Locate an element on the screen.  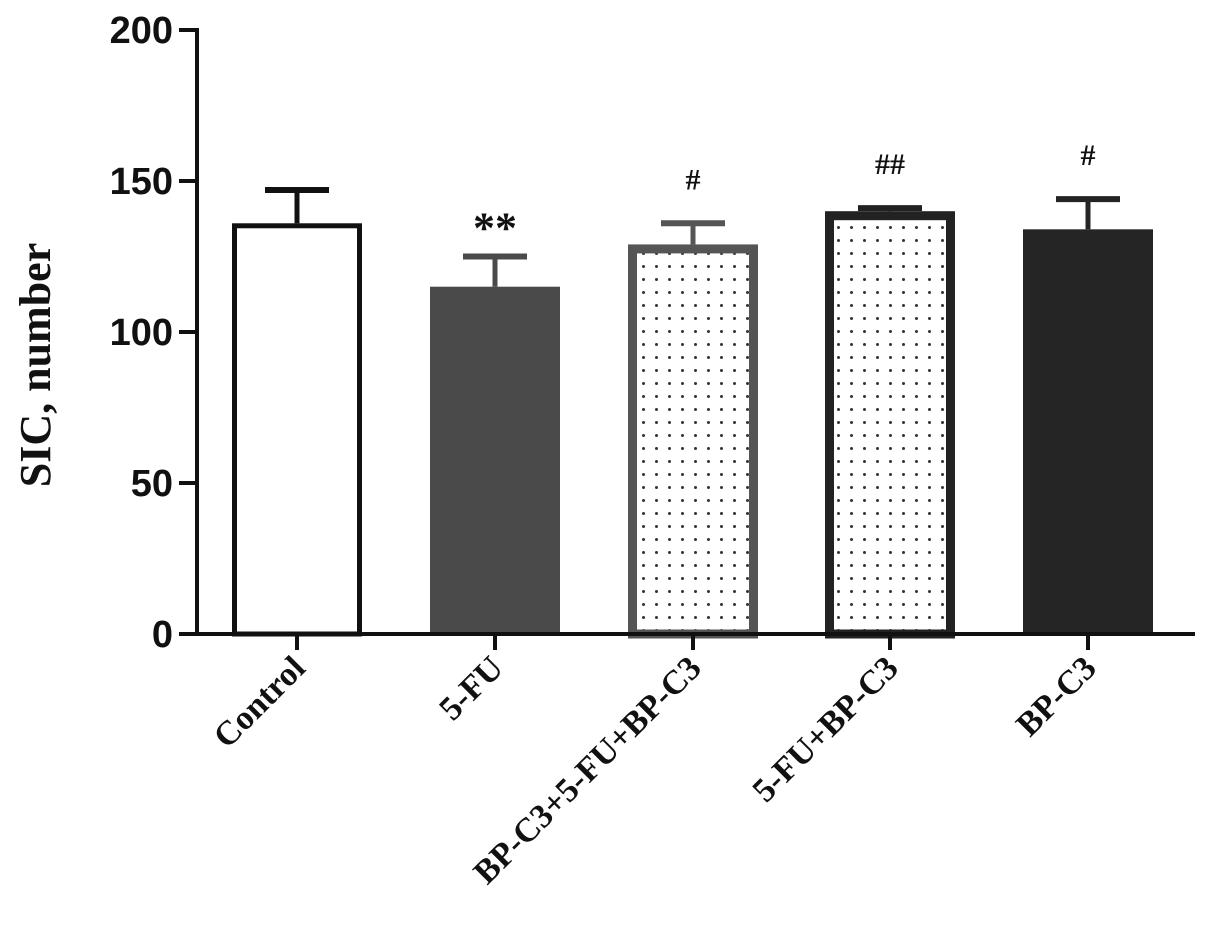
y-axis-title: SIC, number is located at coordinates (35, 365).